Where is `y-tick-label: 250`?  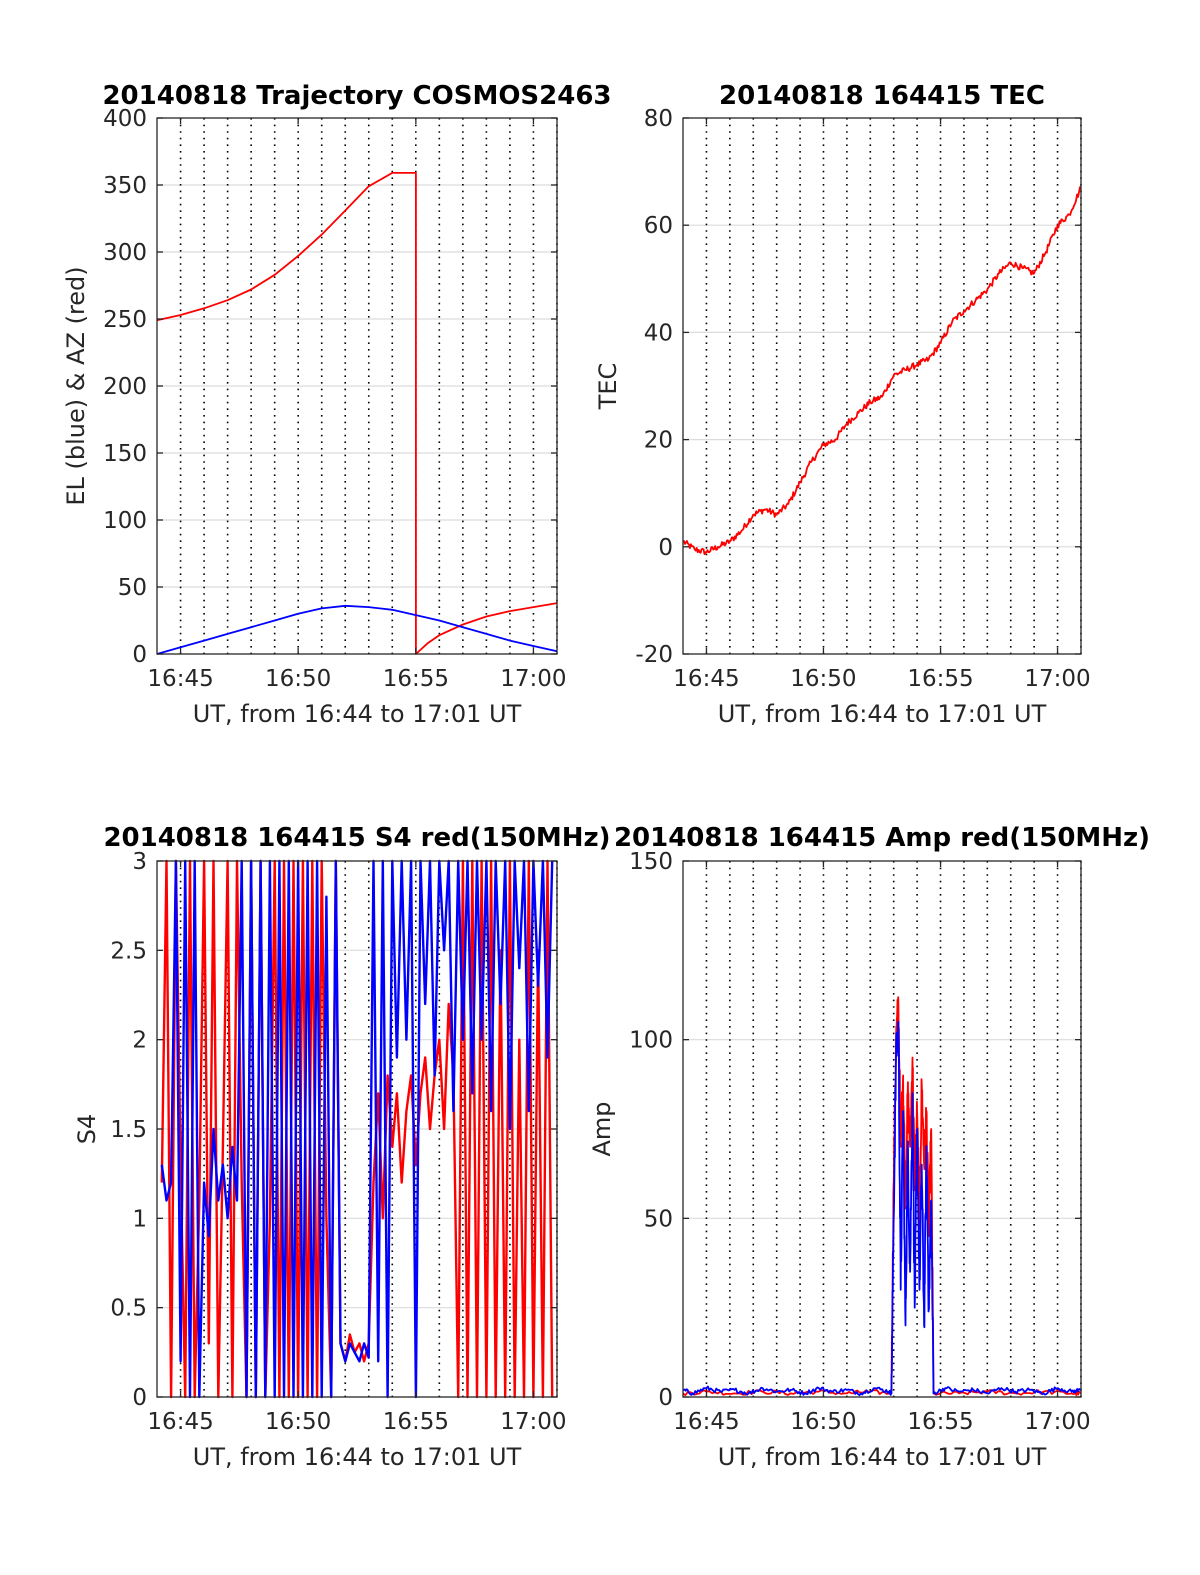
y-tick-label: 250 is located at coordinates (125, 320).